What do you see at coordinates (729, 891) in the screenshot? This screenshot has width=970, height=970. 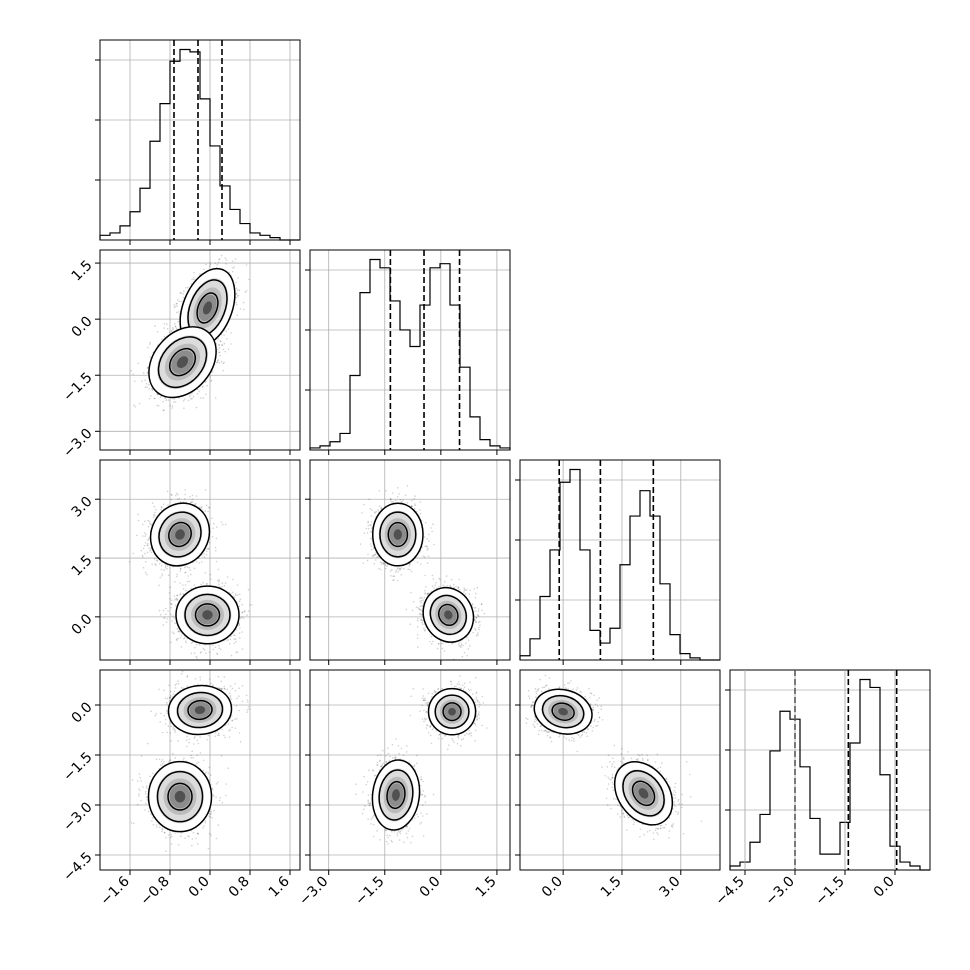 I see `x-tick-label: −4.5` at bounding box center [729, 891].